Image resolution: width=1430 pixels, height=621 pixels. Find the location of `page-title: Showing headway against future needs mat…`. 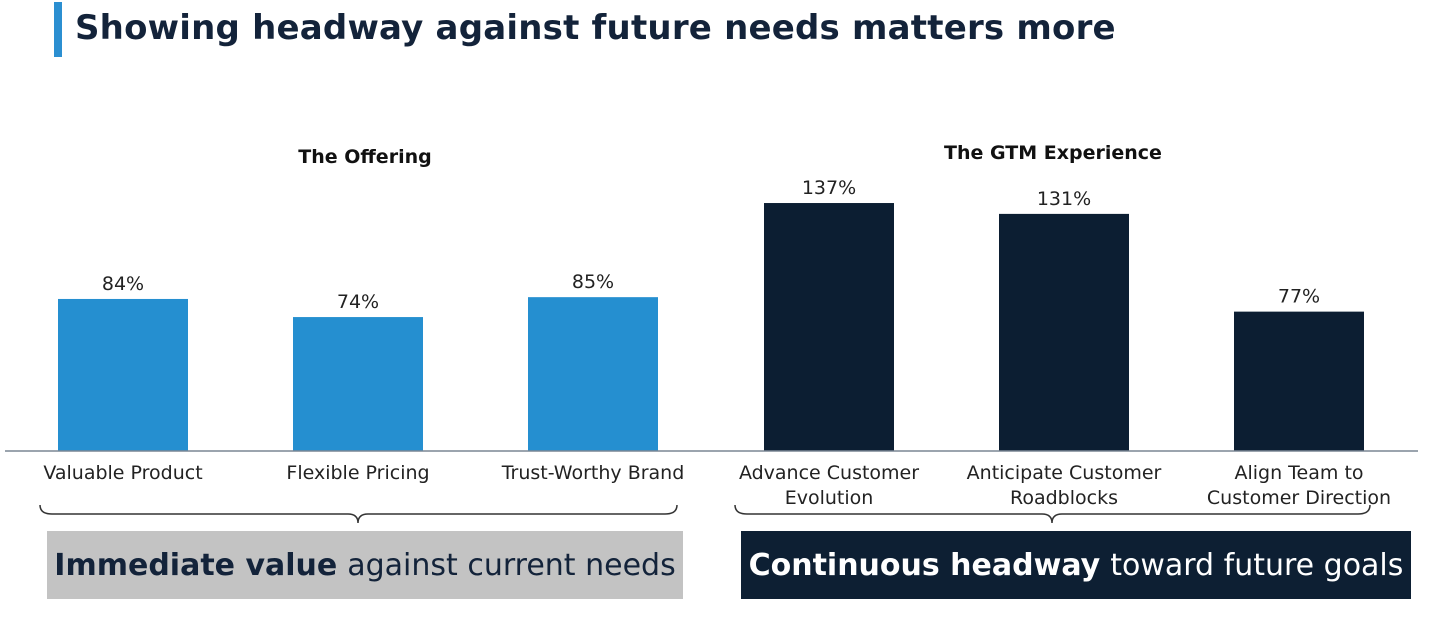

page-title: Showing headway against future needs mat… is located at coordinates (595, 28).